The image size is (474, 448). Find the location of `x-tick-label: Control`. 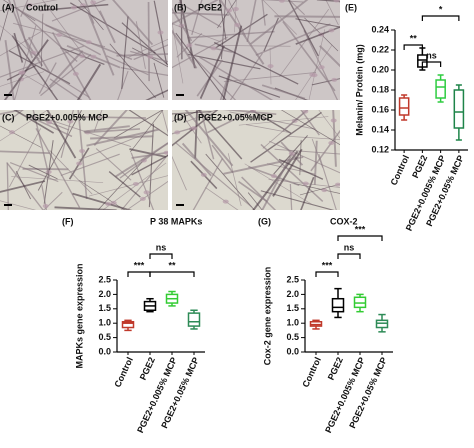

x-tick-label: Control is located at coordinates (311, 372).